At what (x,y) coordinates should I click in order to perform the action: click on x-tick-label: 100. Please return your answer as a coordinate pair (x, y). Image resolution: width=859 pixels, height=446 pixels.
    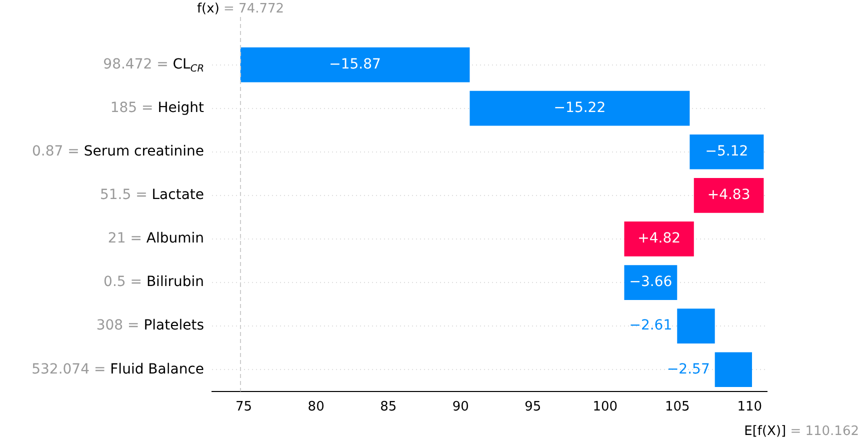
    Looking at the image, I should click on (605, 407).